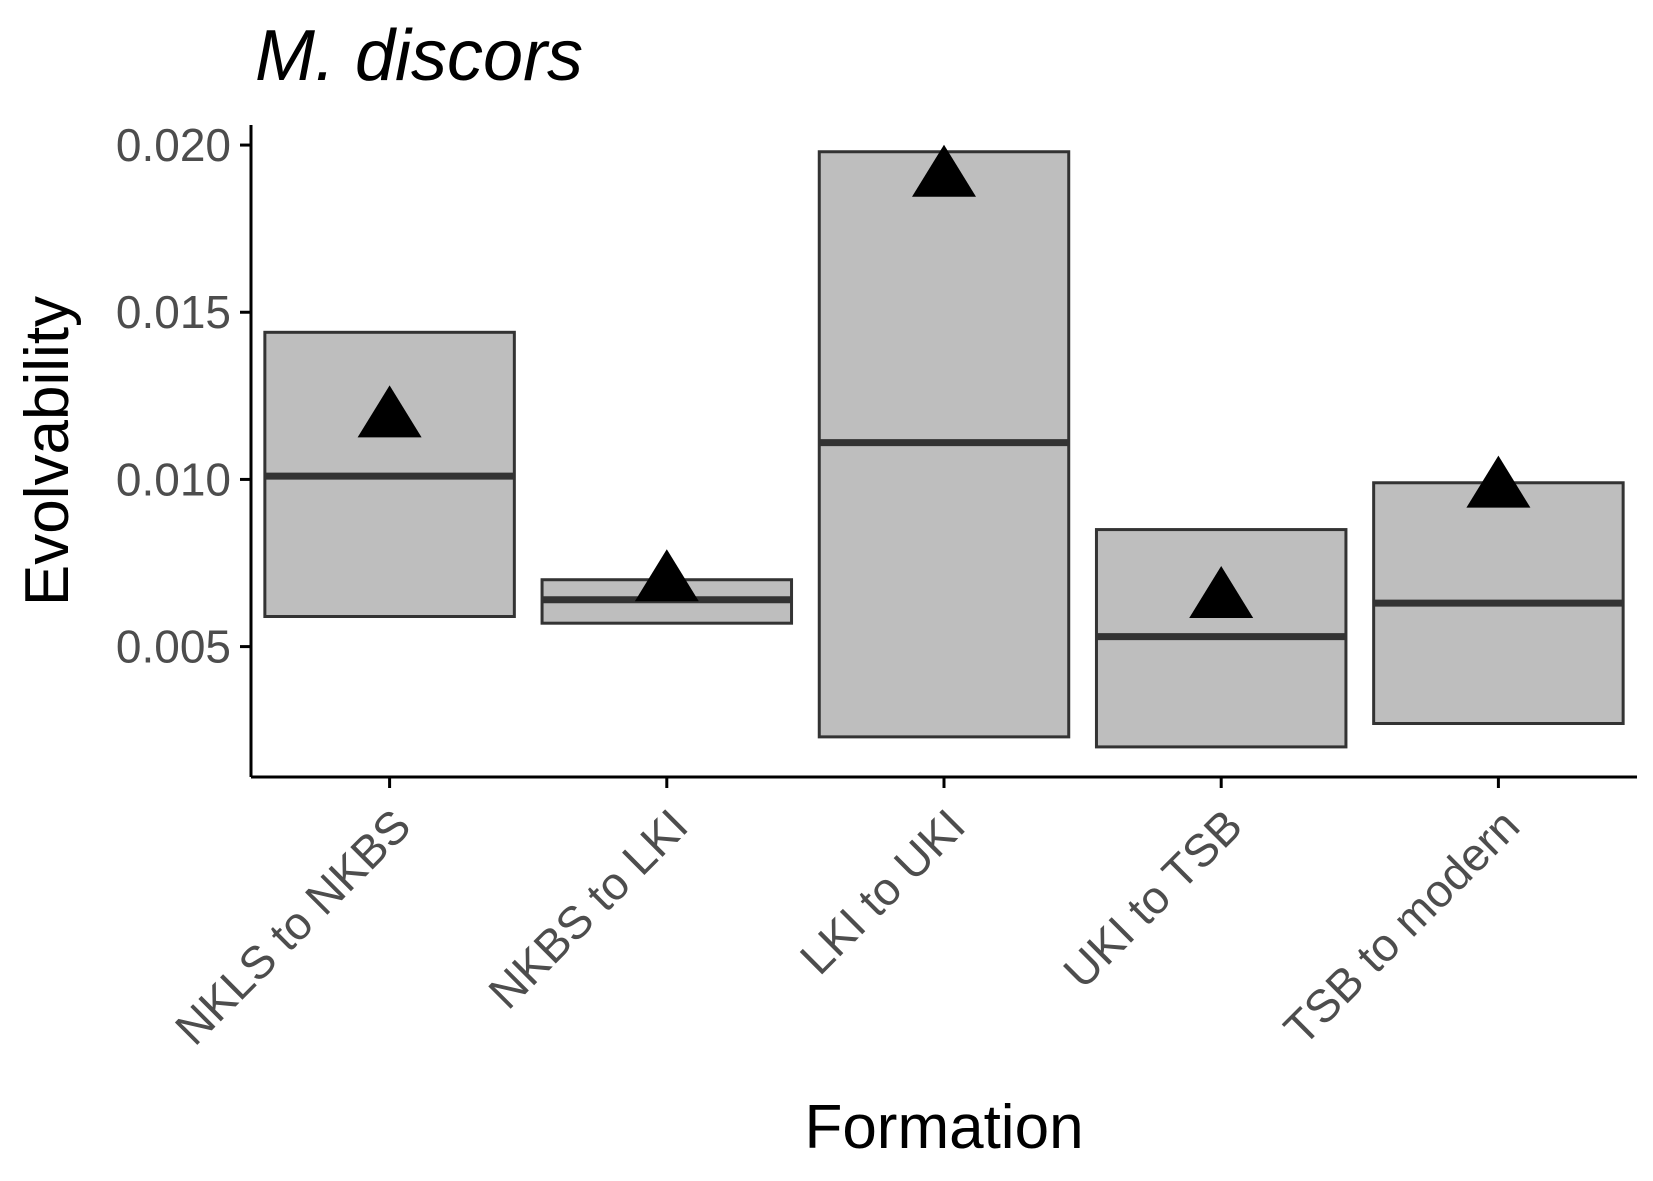  Describe the element at coordinates (293, 927) in the screenshot. I see `x-tick-label-0: NKLS to NKBS` at that location.